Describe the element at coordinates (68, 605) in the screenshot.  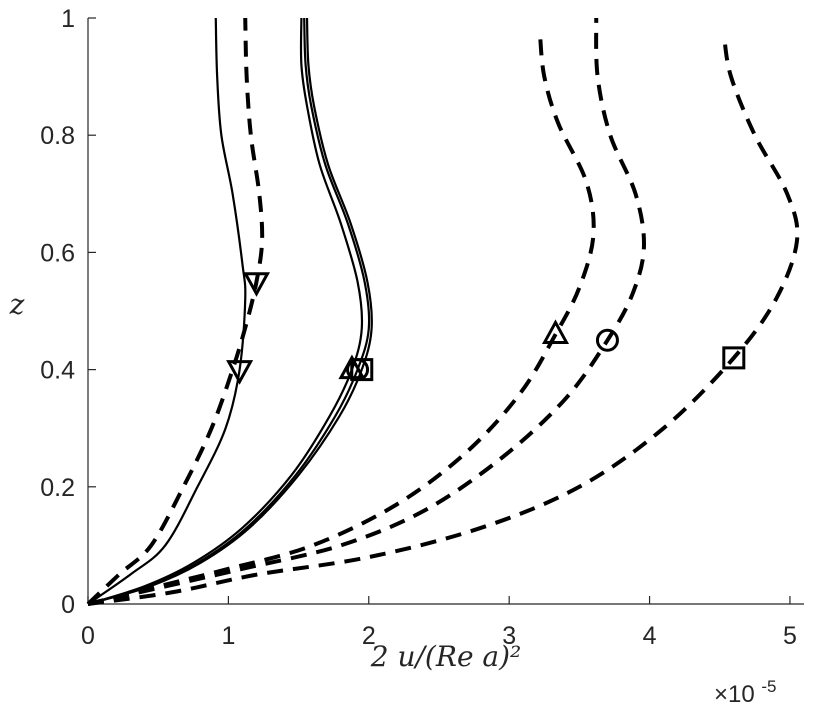
I see `y-tick-label: 0` at that location.